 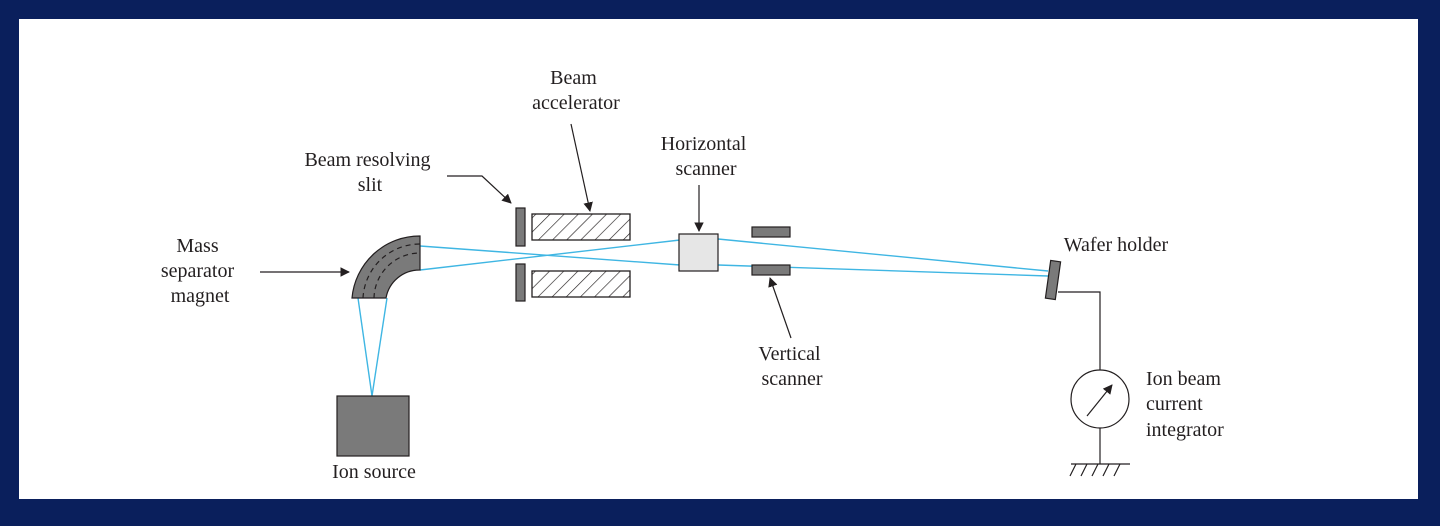 I want to click on resolving-slit-upper, so click(x=520, y=227).